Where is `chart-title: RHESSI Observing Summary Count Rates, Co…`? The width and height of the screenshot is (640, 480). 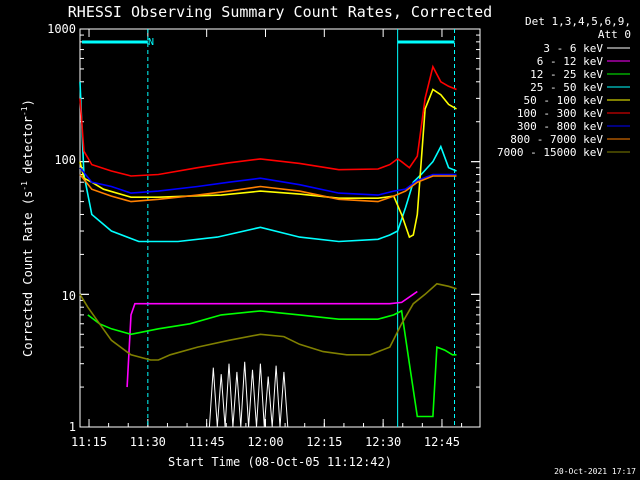 chart-title: RHESSI Observing Summary Count Rates, Co… is located at coordinates (280, 12).